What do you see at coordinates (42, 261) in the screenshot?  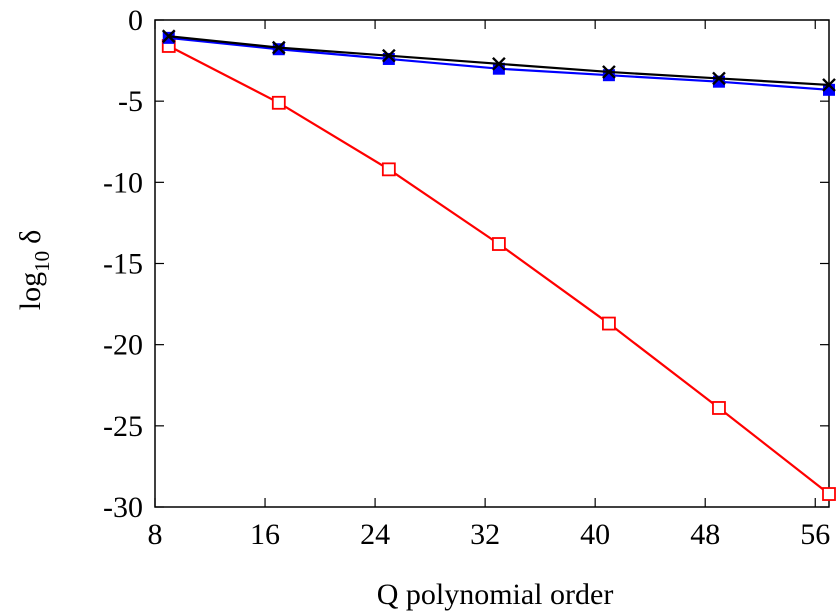 I see `y-axis-label-subscript: 10` at bounding box center [42, 261].